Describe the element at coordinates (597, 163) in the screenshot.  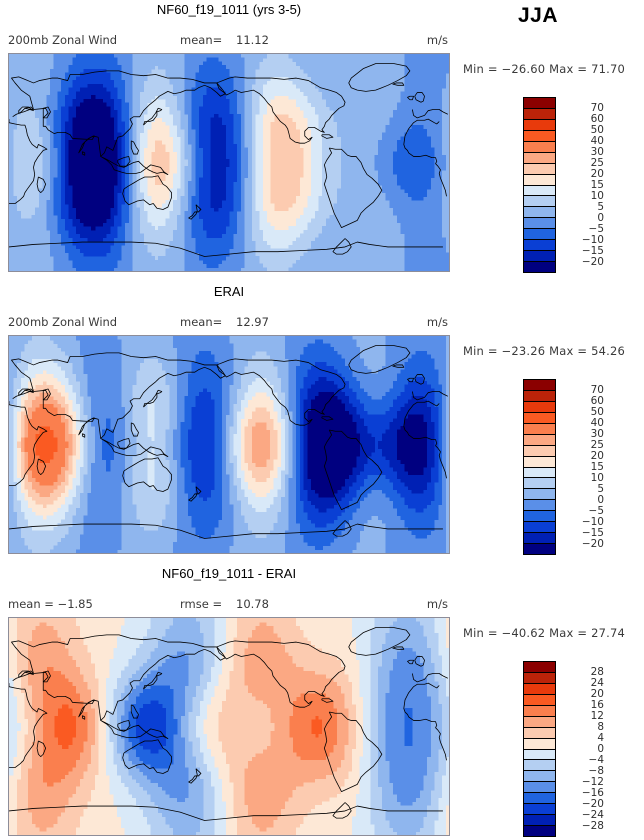
I see `colorbar-tick-label: 25` at that location.